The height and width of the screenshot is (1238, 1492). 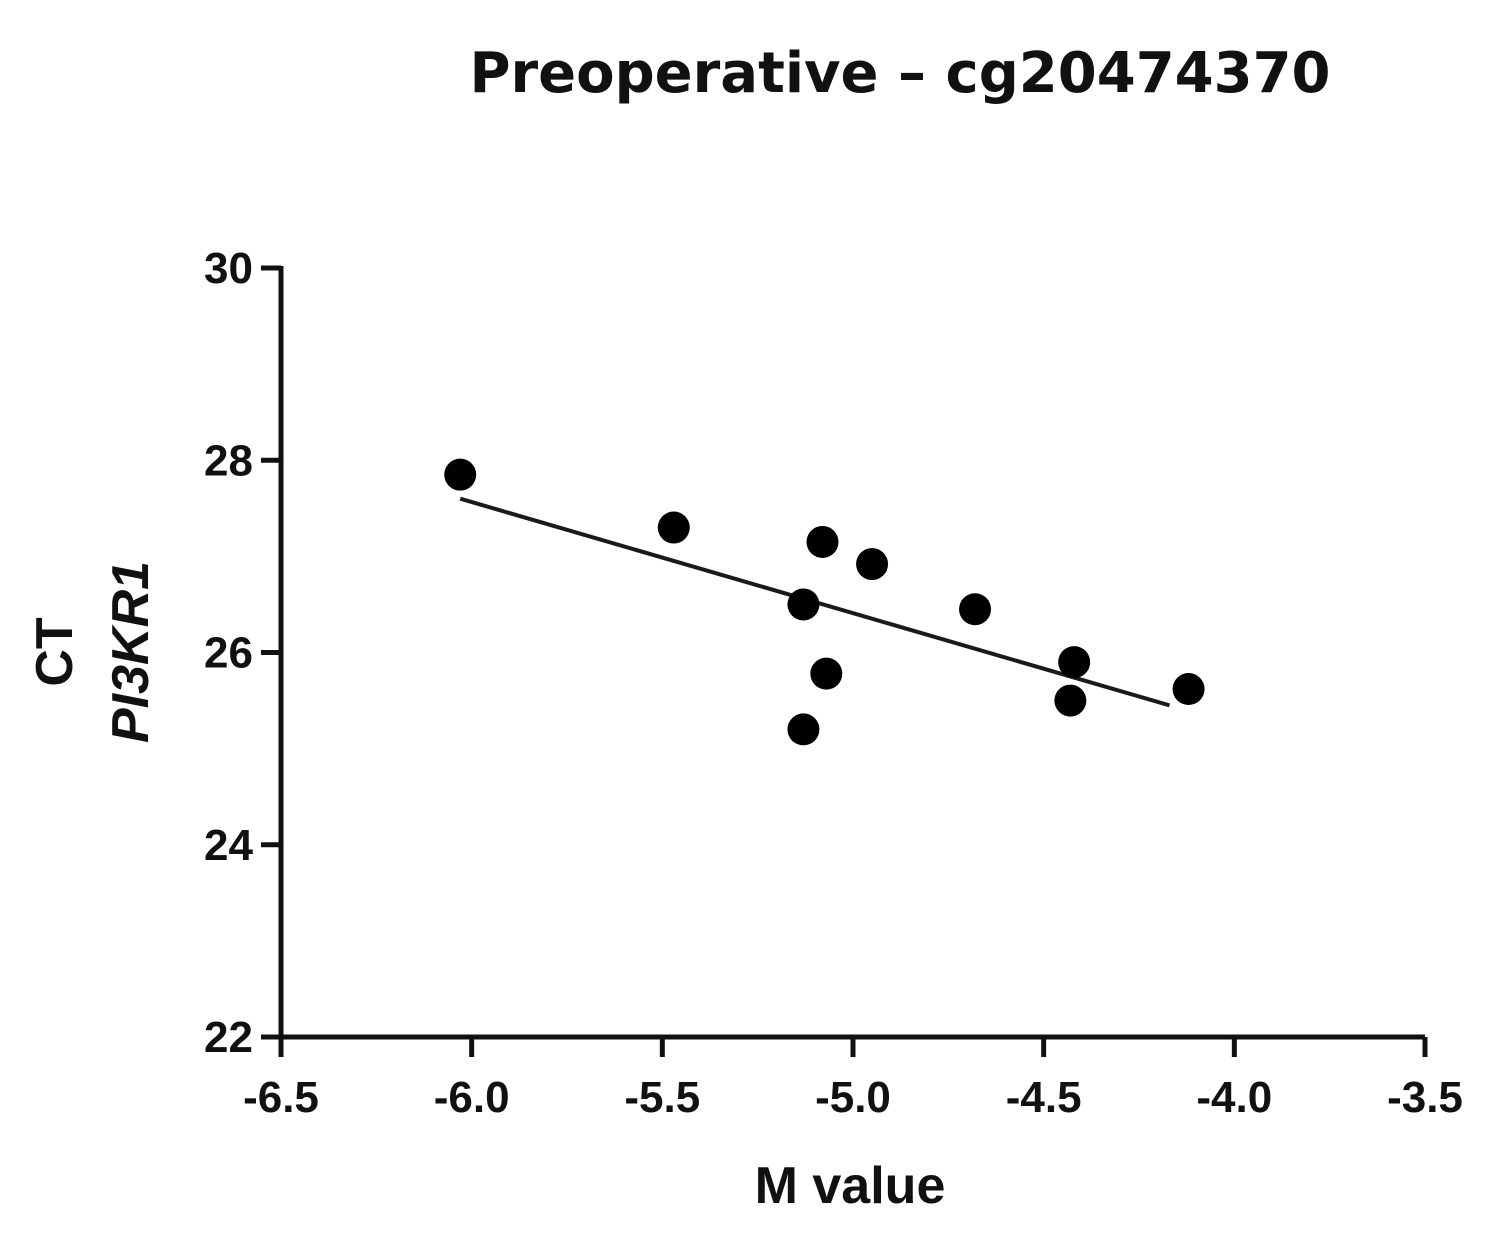 What do you see at coordinates (55, 652) in the screenshot?
I see `y-axis-label-line1: CT` at bounding box center [55, 652].